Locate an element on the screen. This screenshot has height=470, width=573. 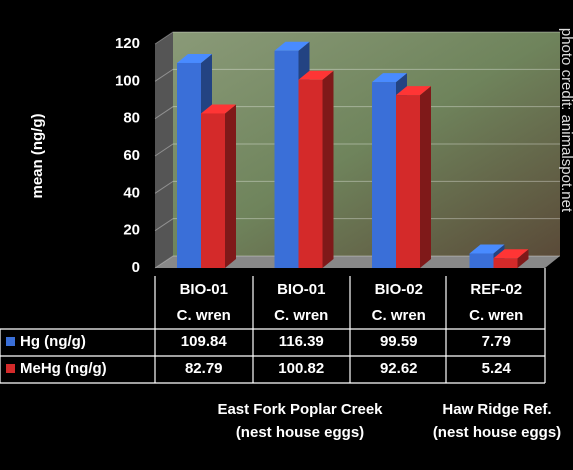
x-tick-label: BIO-02 is located at coordinates (399, 289).